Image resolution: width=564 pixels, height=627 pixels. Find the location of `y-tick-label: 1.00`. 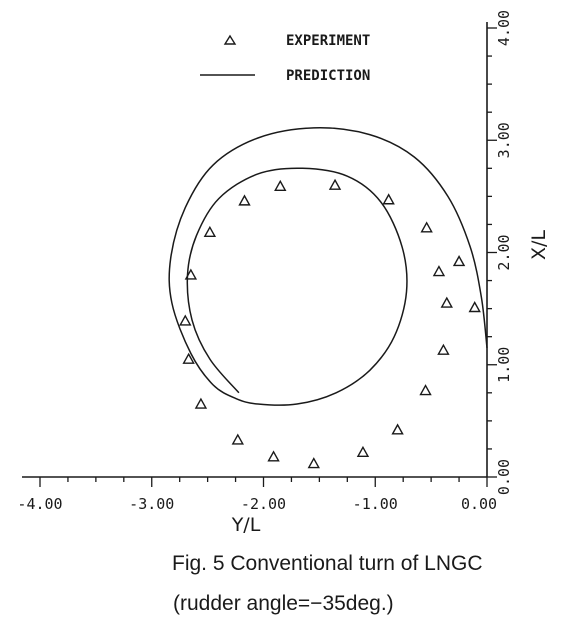

y-tick-label: 1.00 is located at coordinates (504, 365).